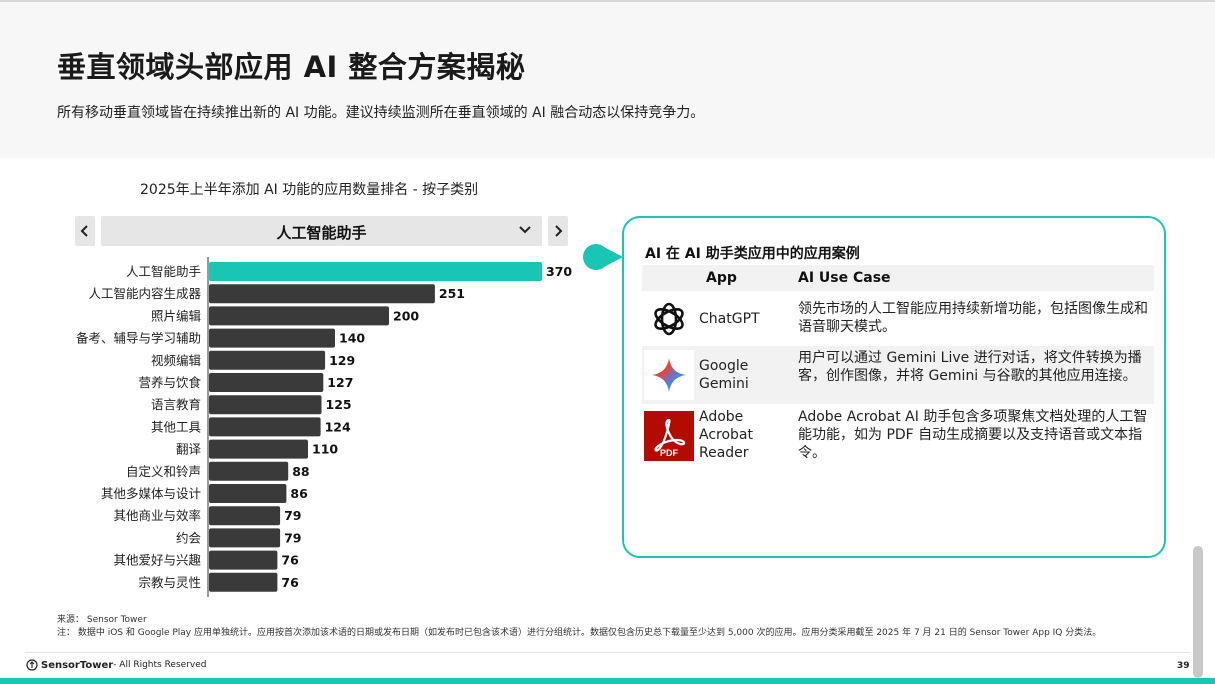 The width and height of the screenshot is (1215, 684). I want to click on bar-value-label: 110, so click(325, 449).